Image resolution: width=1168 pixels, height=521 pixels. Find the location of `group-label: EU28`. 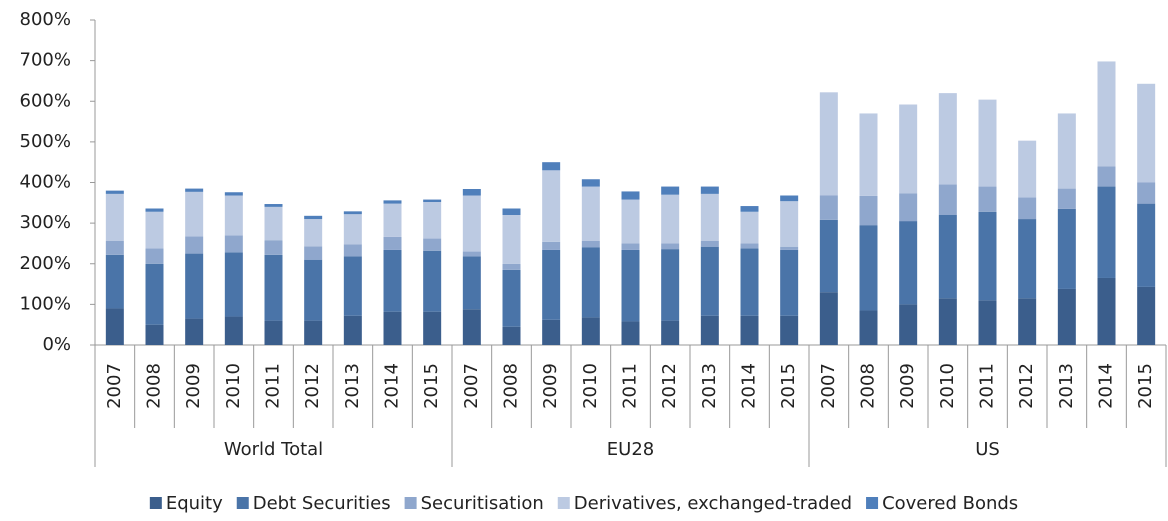

group-label: EU28 is located at coordinates (630, 449).